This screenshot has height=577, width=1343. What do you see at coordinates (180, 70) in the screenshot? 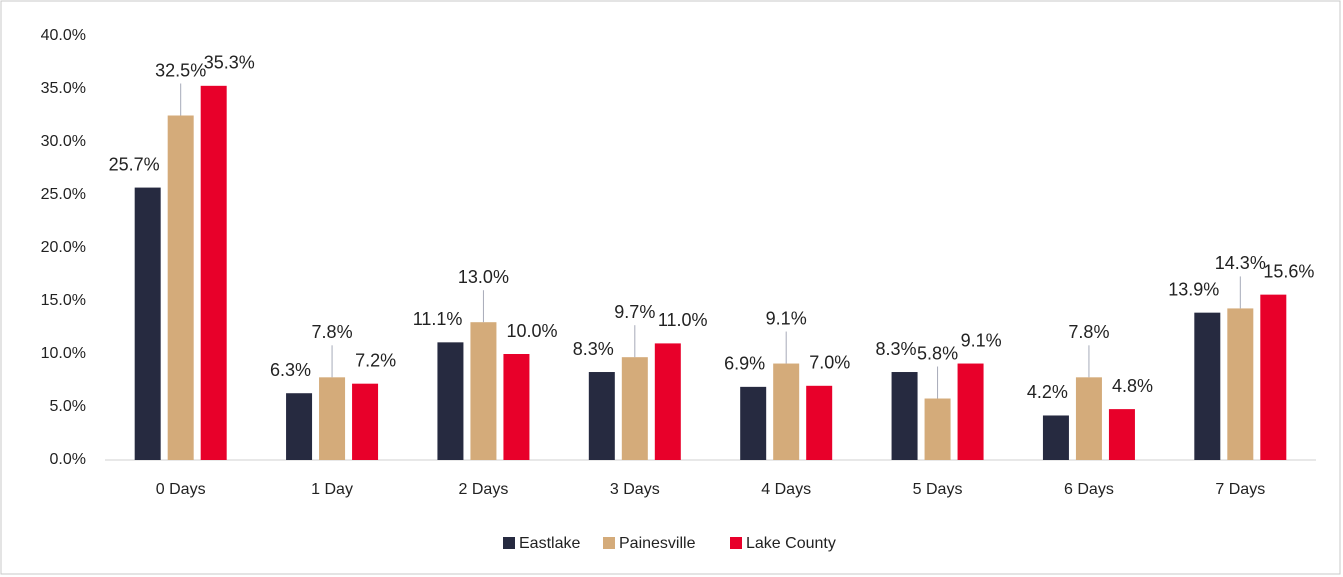
I see `data-label: 32.5%` at bounding box center [180, 70].